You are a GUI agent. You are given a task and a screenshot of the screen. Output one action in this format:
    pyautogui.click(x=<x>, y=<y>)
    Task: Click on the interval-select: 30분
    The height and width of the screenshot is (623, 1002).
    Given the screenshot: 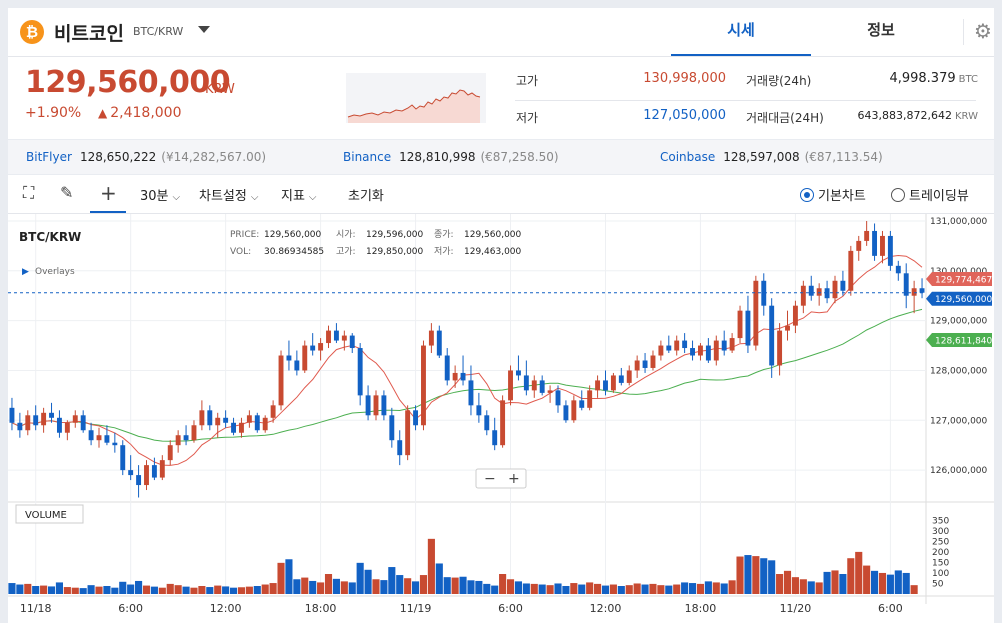 What is the action you would take?
    pyautogui.click(x=160, y=194)
    